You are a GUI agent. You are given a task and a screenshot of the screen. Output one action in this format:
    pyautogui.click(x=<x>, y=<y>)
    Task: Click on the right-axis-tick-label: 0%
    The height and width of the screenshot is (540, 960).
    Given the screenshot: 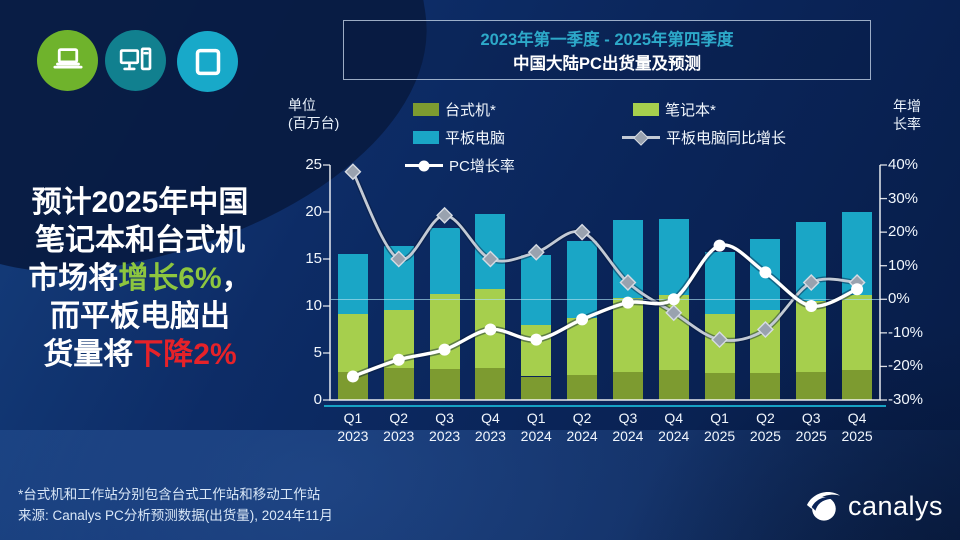 What is the action you would take?
    pyautogui.click(x=899, y=299)
    